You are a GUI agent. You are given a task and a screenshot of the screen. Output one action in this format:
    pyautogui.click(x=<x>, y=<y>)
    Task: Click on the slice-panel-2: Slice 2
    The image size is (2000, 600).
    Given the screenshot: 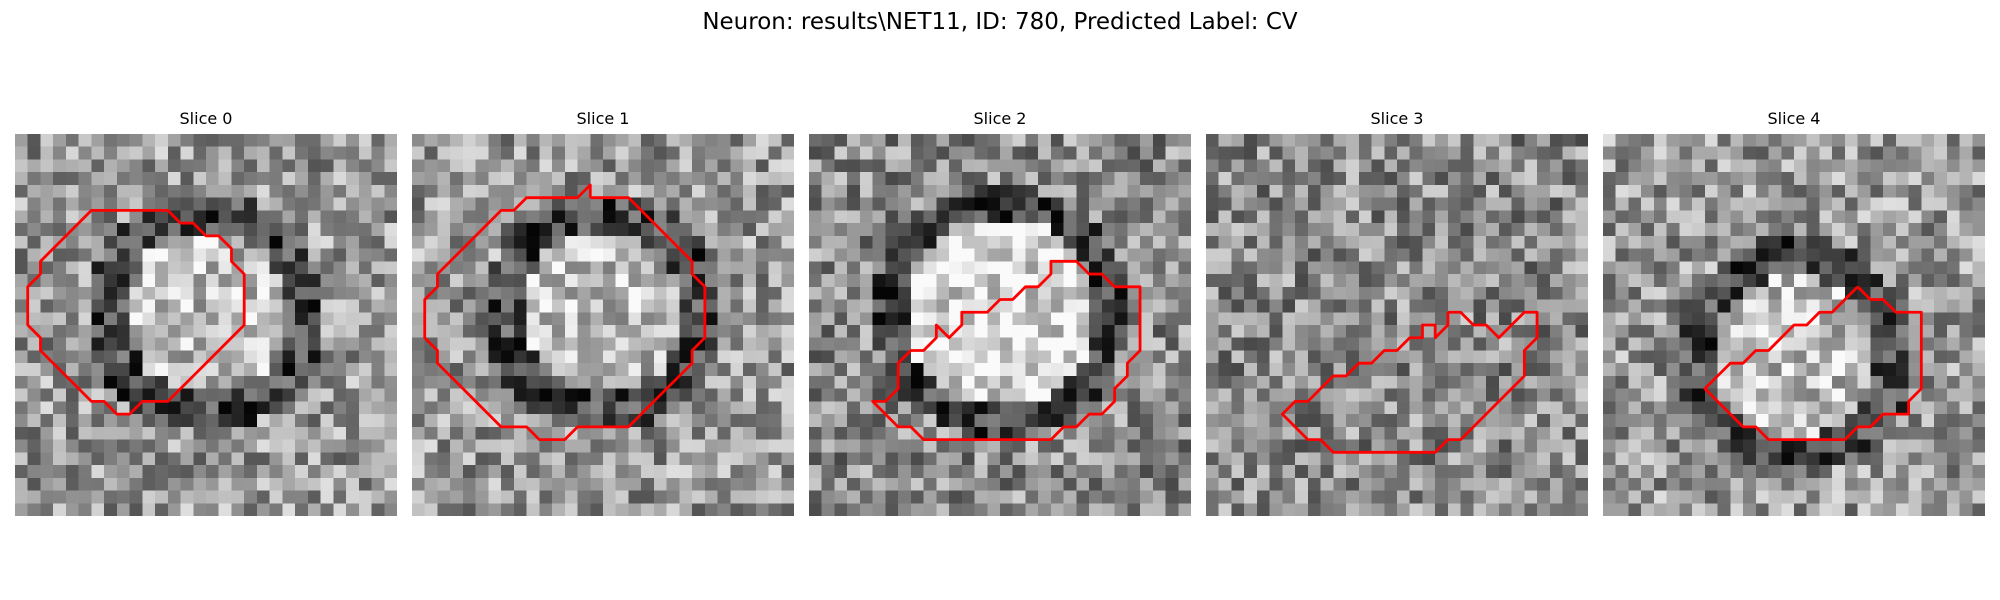 What is the action you would take?
    pyautogui.click(x=1000, y=312)
    